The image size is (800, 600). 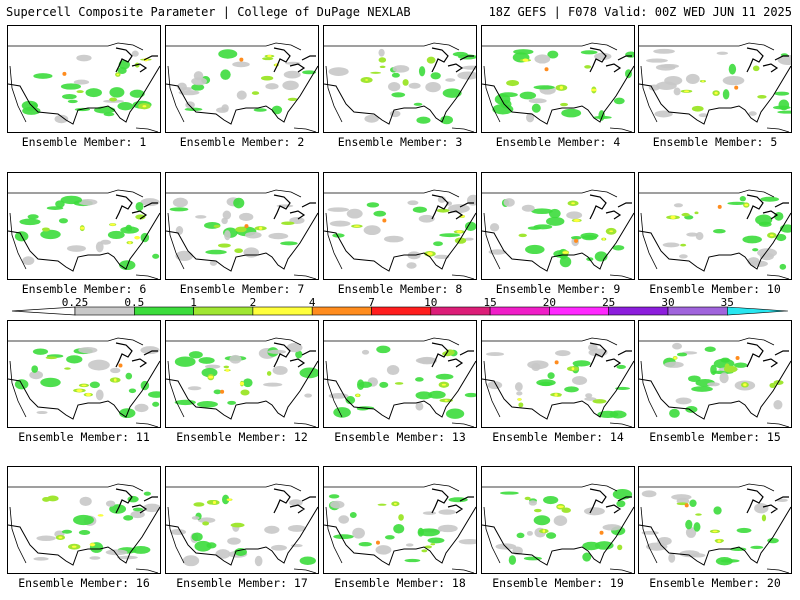 What do you see at coordinates (84, 437) in the screenshot?
I see `member-label: Ensemble Member: 11` at bounding box center [84, 437].